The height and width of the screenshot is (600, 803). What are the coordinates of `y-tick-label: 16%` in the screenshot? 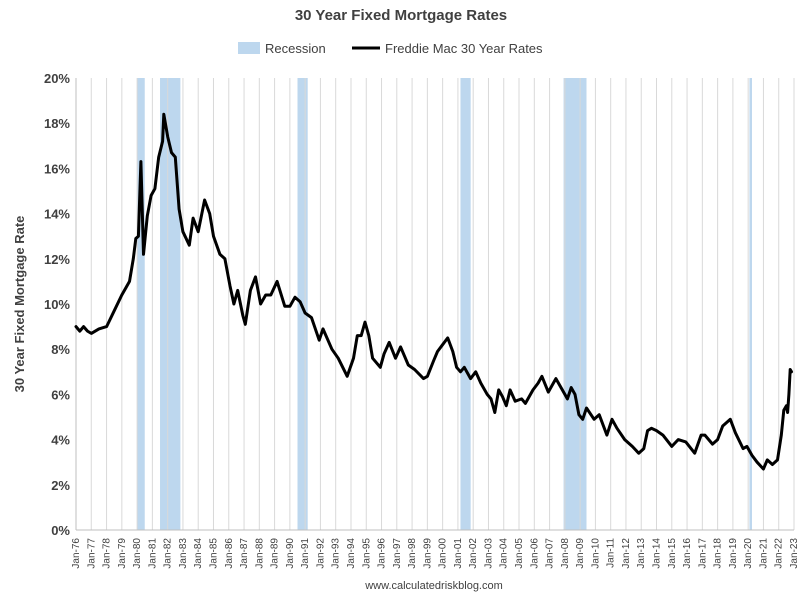 It's located at (57, 168).